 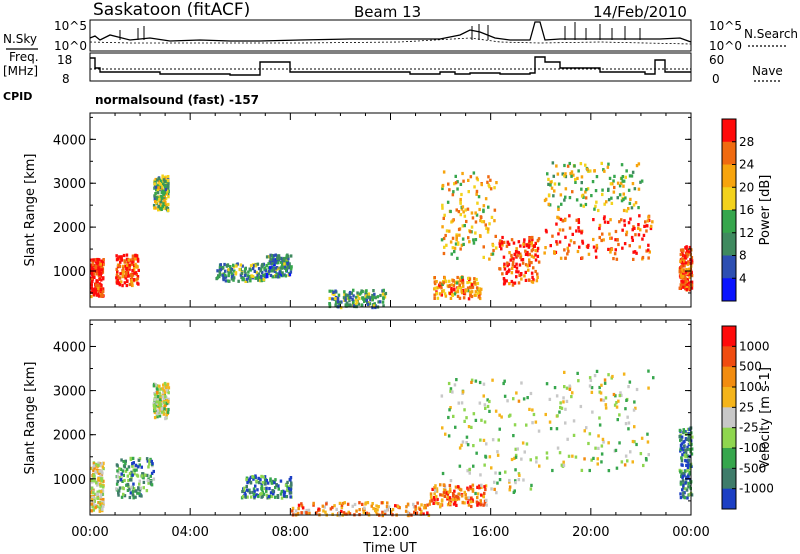 What do you see at coordinates (70, 46) in the screenshot?
I see `noise-tick-bottom-left: 10^0` at bounding box center [70, 46].